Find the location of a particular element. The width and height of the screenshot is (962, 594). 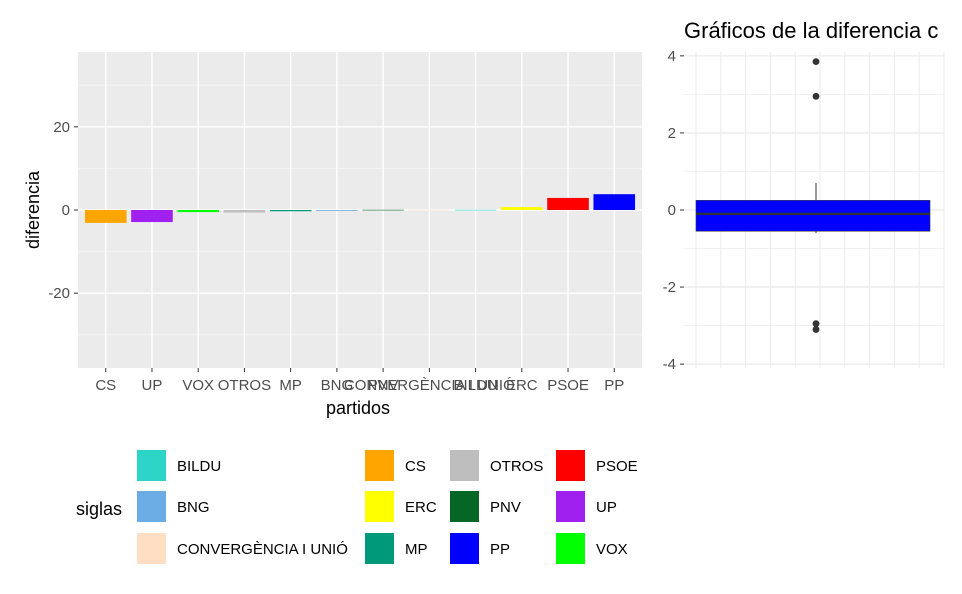

bar-pp is located at coordinates (614, 202).